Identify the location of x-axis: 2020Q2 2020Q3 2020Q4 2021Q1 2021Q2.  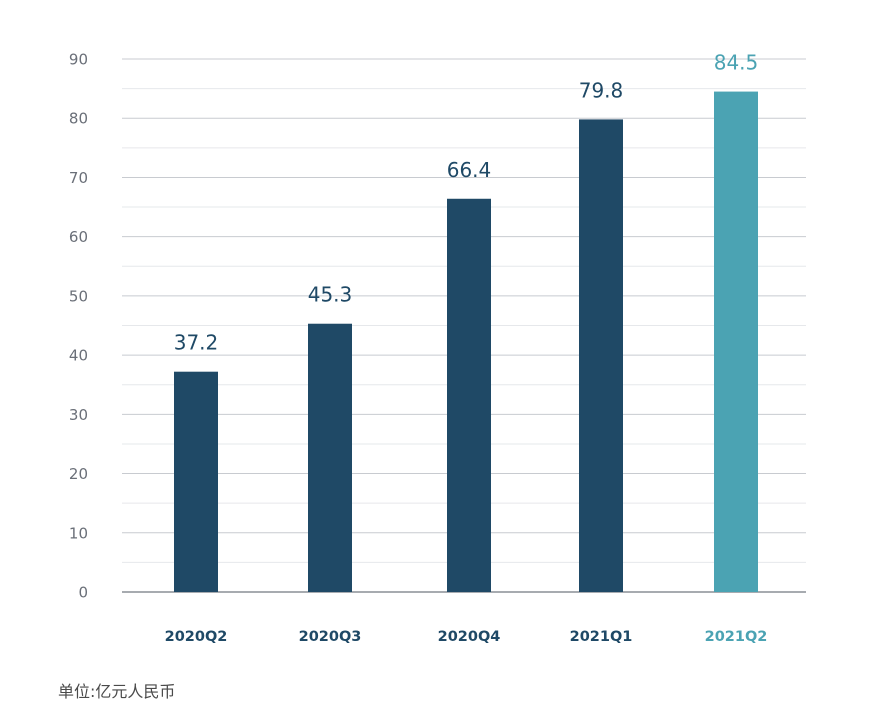
(466, 637).